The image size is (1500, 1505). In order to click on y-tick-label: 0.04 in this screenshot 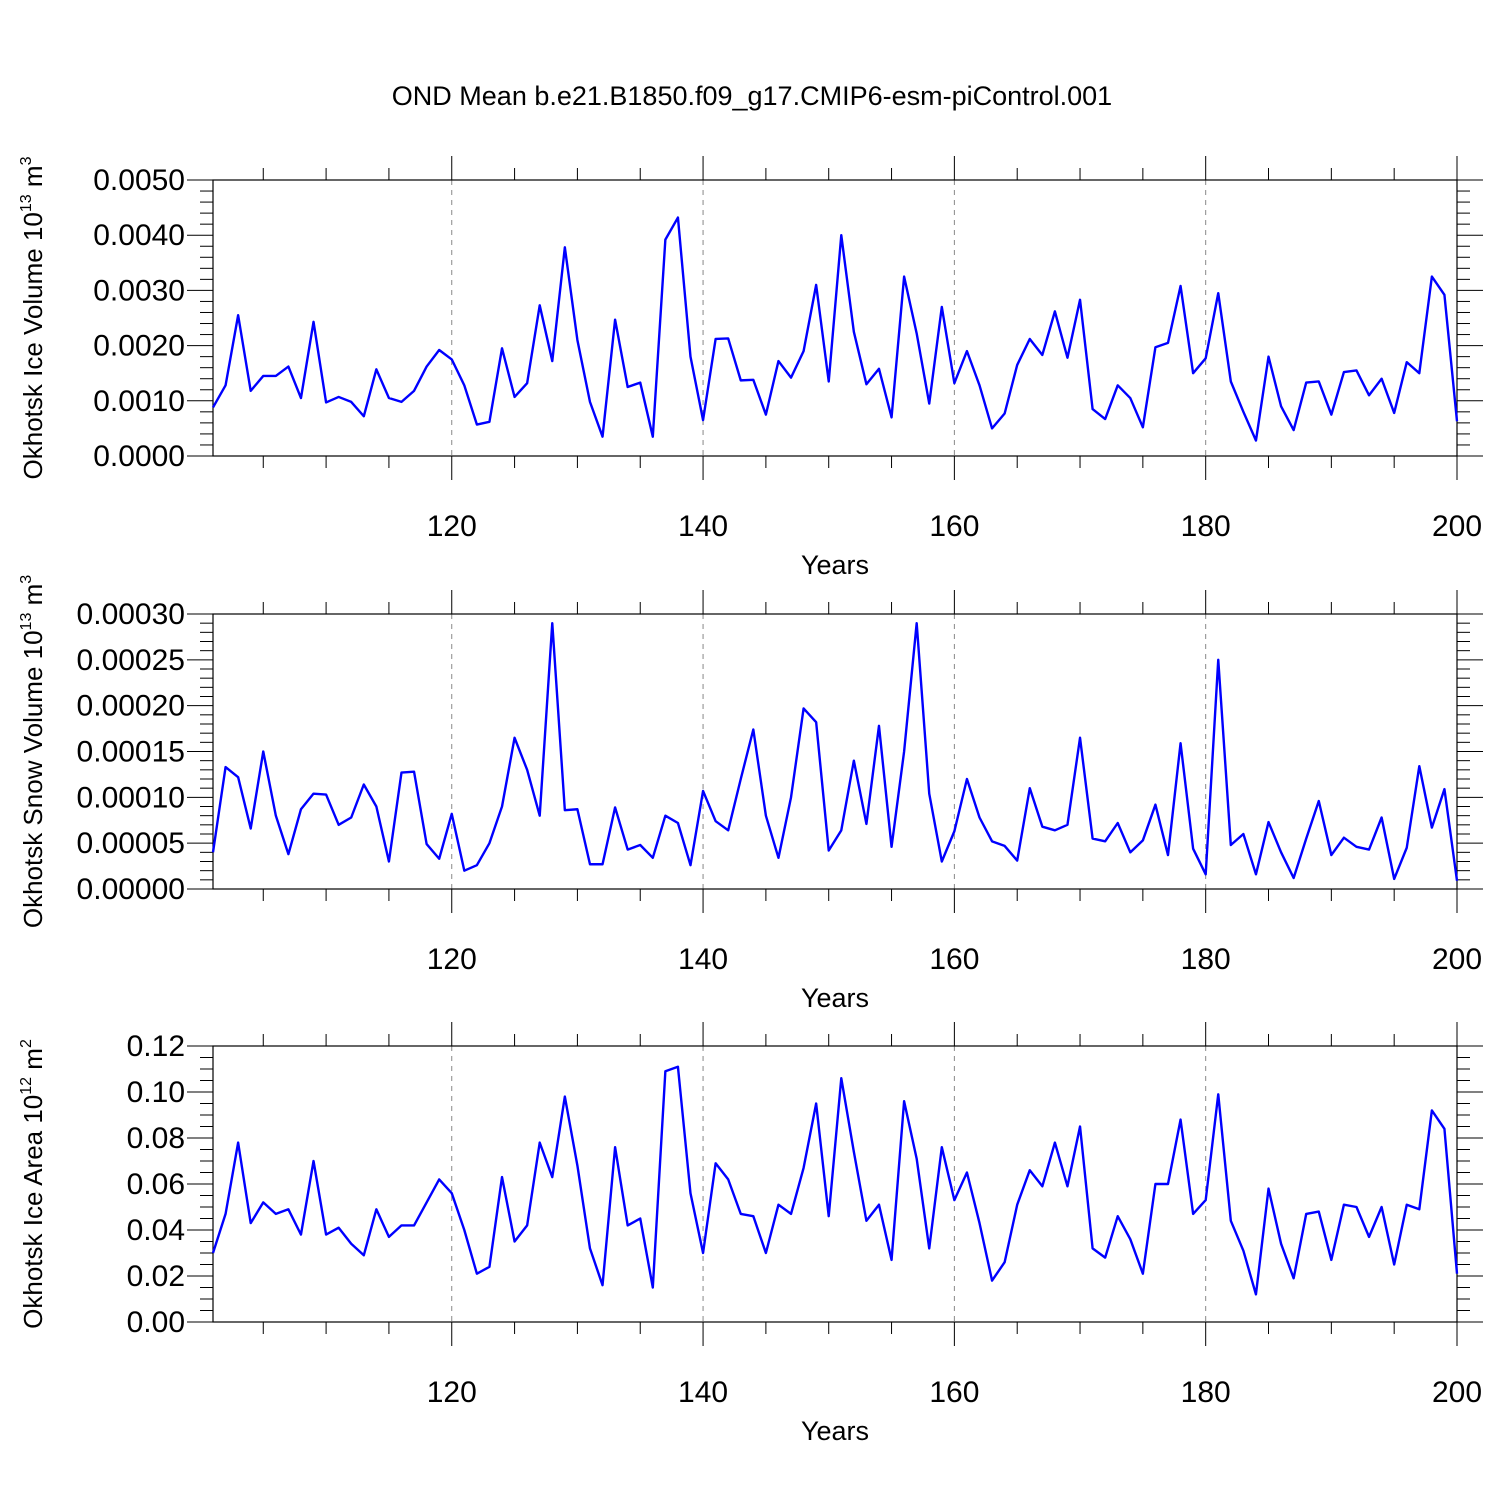, I will do `click(156, 1230)`.